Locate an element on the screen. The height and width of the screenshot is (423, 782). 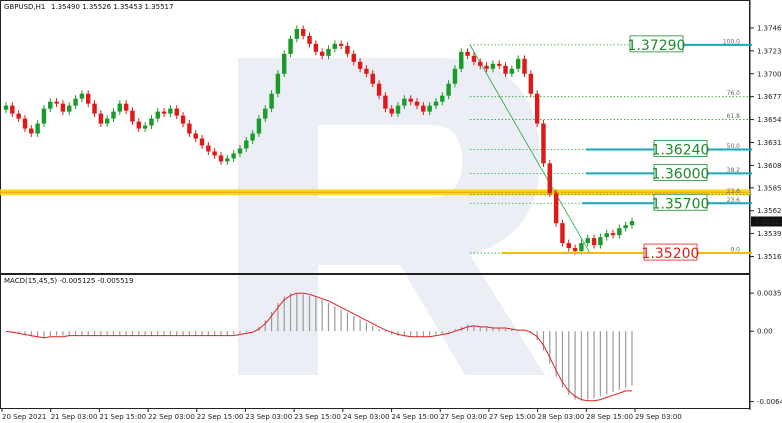
price-axis-label: 1.37230 is located at coordinates (769, 51).